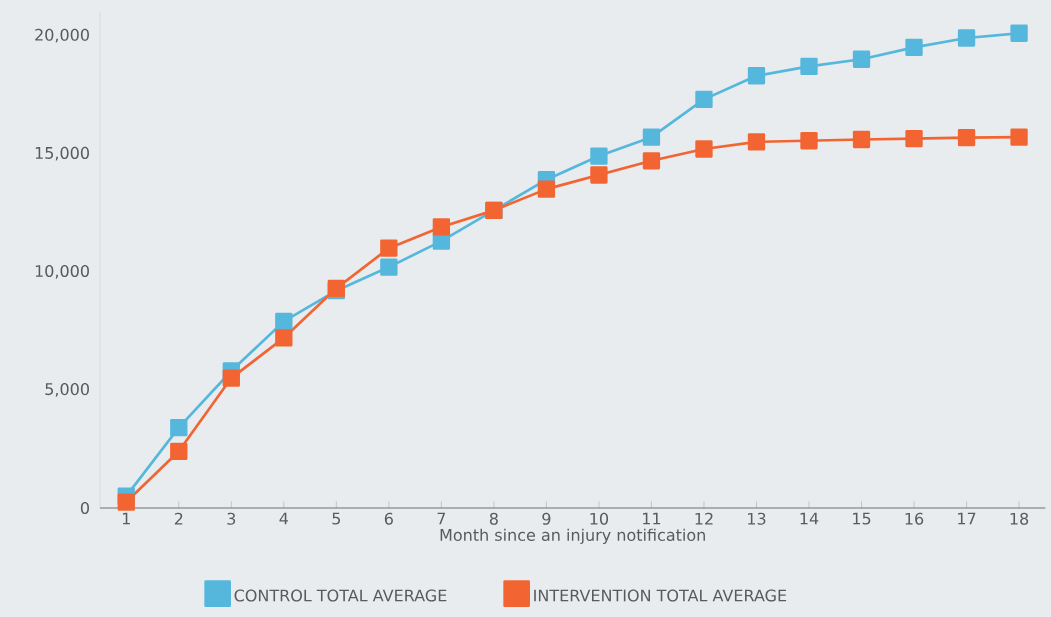 This screenshot has height=617, width=1051. Describe the element at coordinates (336, 518) in the screenshot. I see `x-tick-label: 5` at that location.